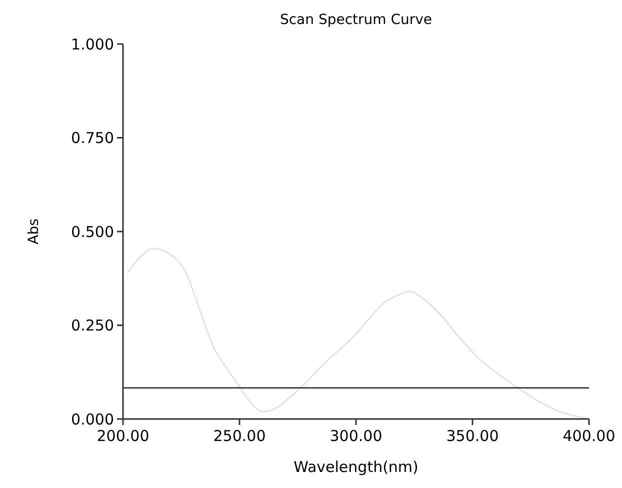 The height and width of the screenshot is (488, 622). What do you see at coordinates (356, 20) in the screenshot?
I see `chart-title: Scan Spectrum Curve` at bounding box center [356, 20].